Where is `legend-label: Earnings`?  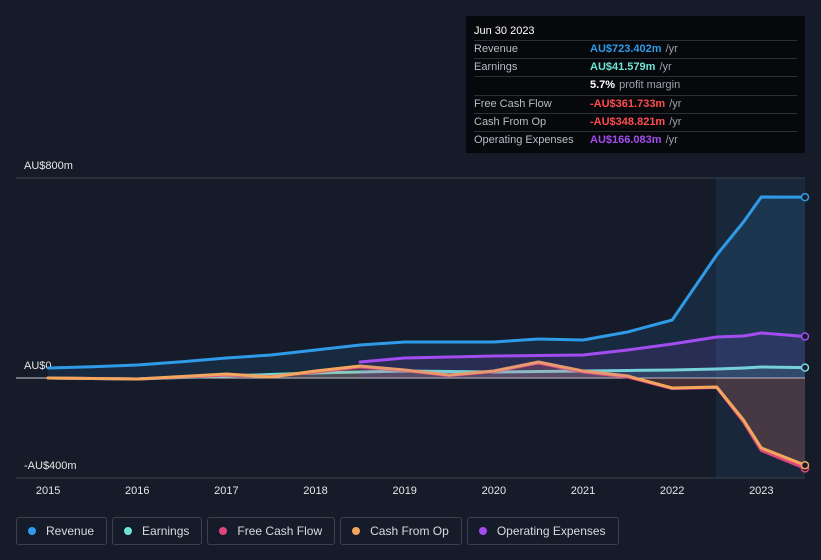
legend-label: Earnings is located at coordinates (166, 531).